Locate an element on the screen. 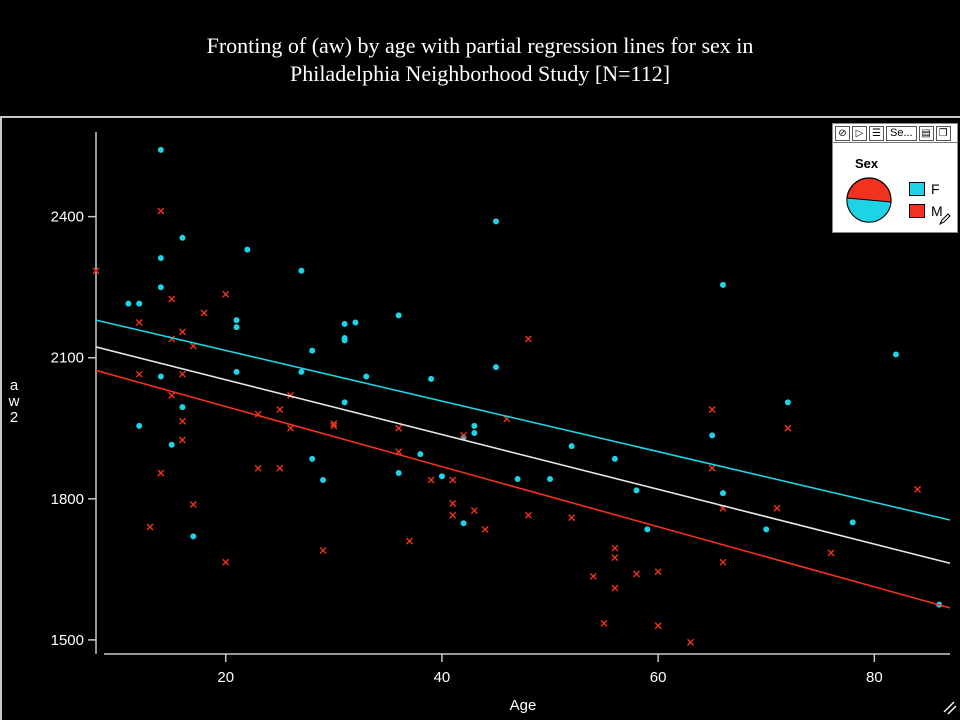 This screenshot has height=720, width=960. y-tick-label: 1500 is located at coordinates (67, 640).